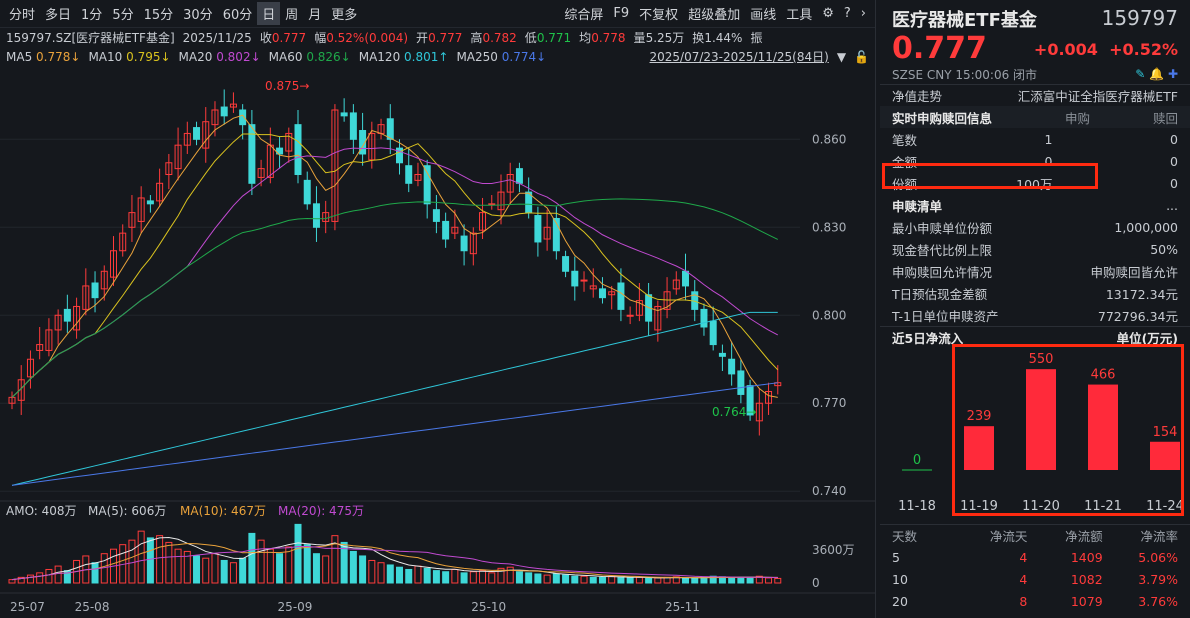  What do you see at coordinates (439, 37) in the screenshot?
I see `open: 开0.777` at bounding box center [439, 37].